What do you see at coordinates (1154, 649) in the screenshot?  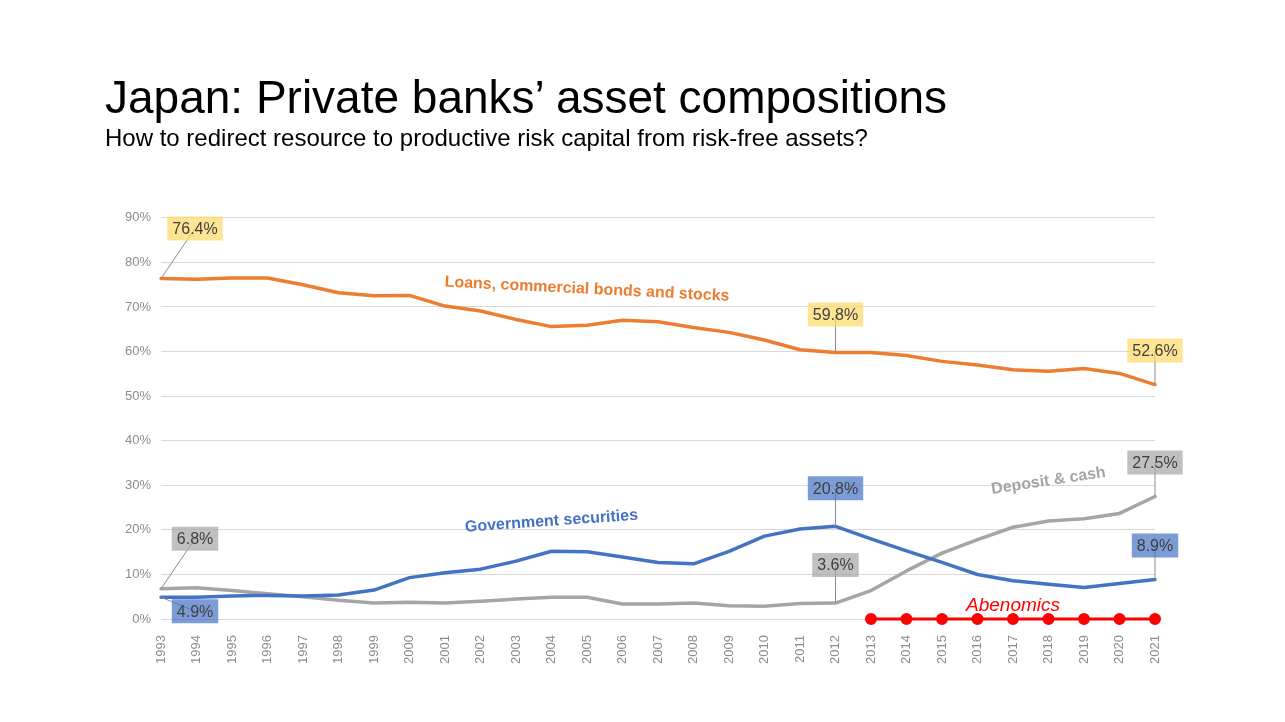 I see `x-tick-label: 2021` at bounding box center [1154, 649].